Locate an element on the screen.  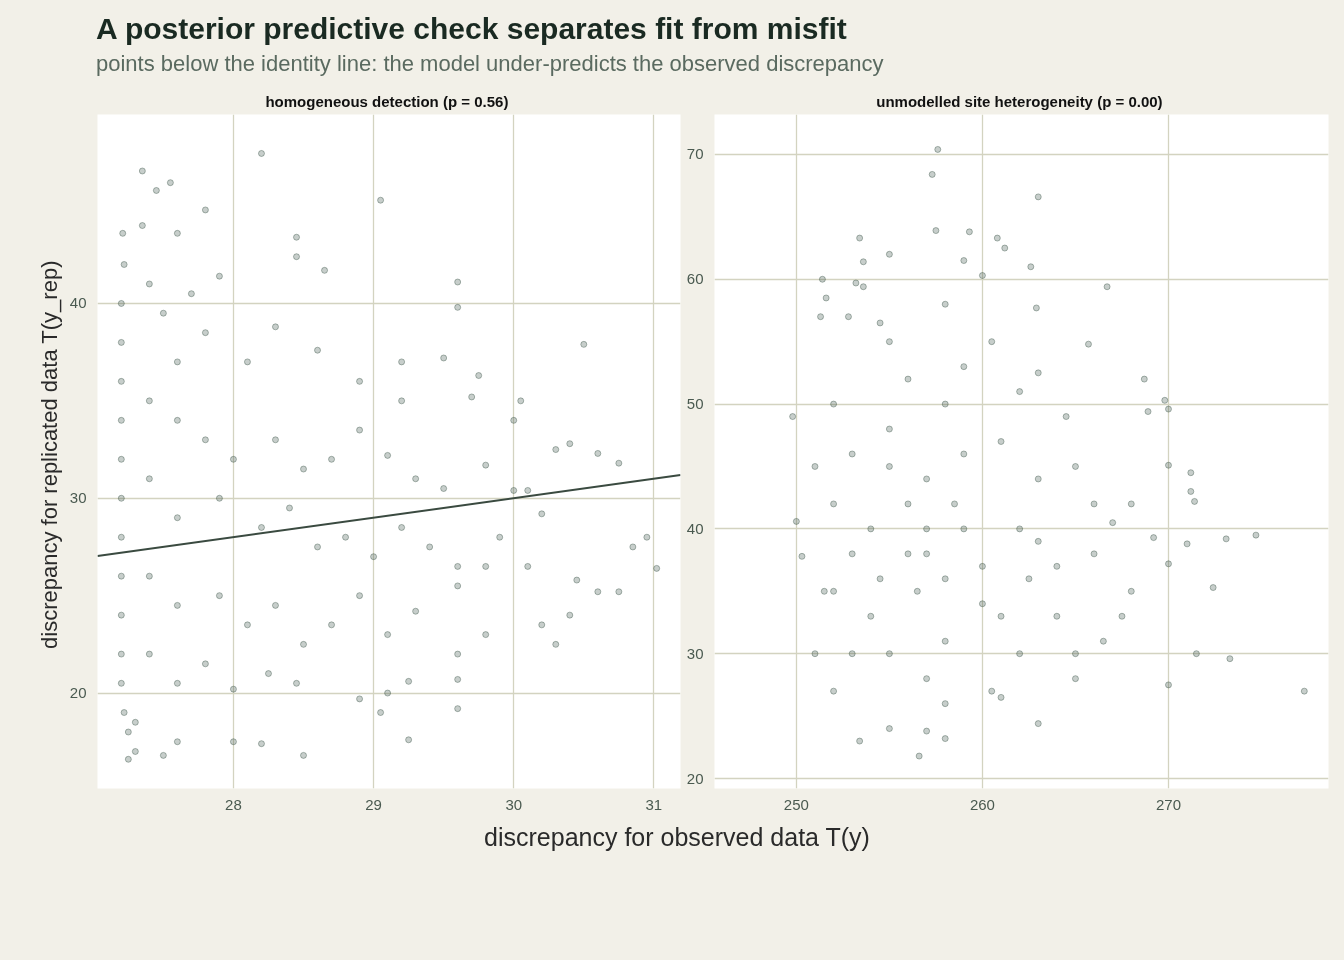
x-tick-label: 28 is located at coordinates (233, 804).